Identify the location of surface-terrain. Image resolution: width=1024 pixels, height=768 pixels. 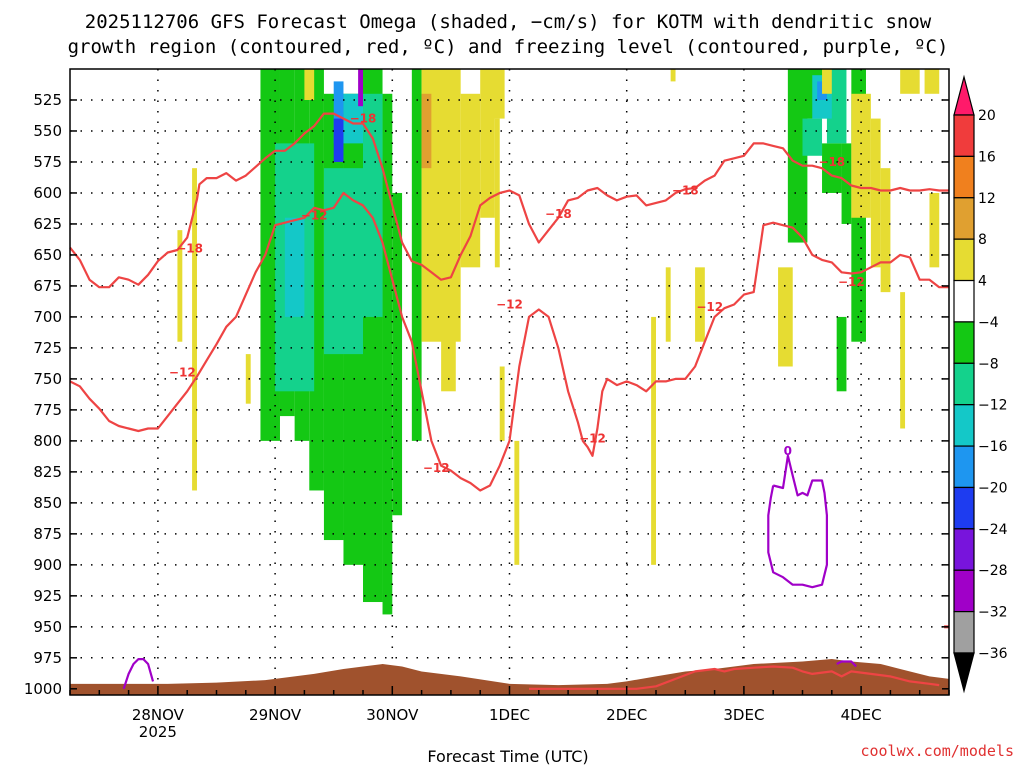
(509, 677).